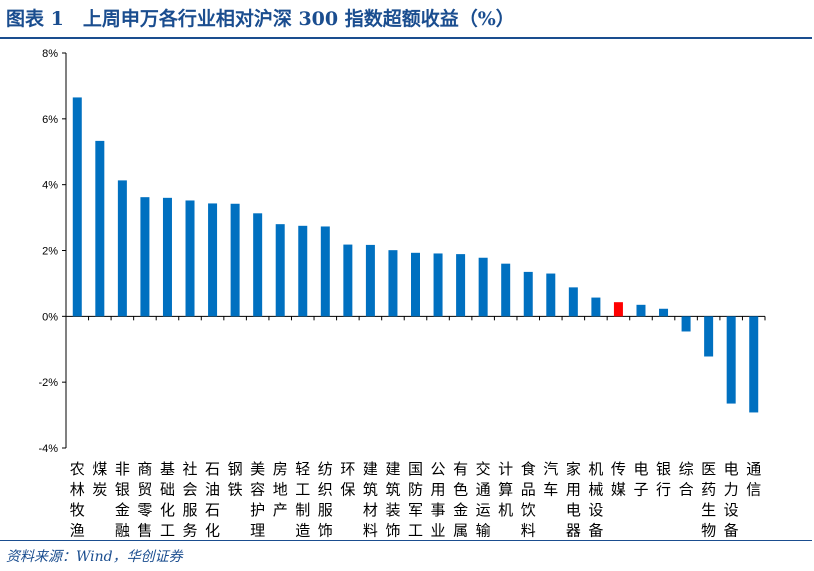  Describe the element at coordinates (663, 479) in the screenshot. I see `category-label: 银行` at that location.